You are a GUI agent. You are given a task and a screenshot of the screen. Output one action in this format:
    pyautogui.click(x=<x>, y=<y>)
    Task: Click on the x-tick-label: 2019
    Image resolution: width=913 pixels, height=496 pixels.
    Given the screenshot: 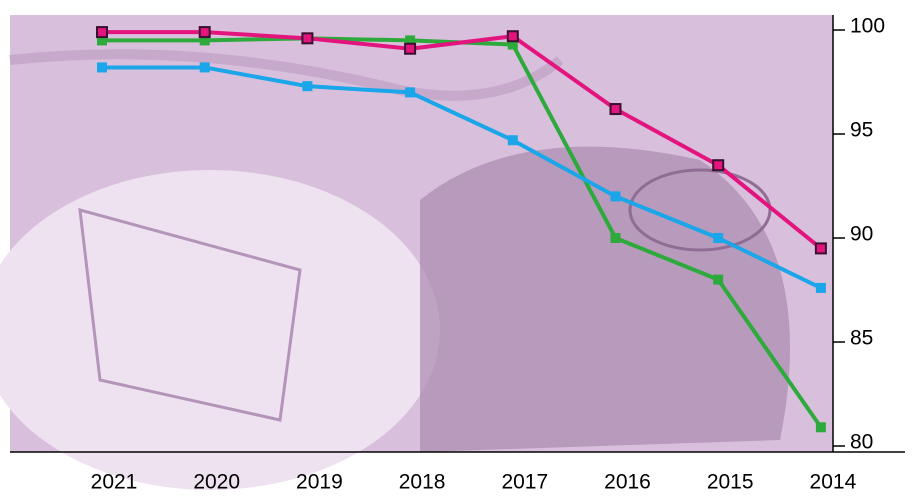 What is the action you would take?
    pyautogui.click(x=319, y=482)
    